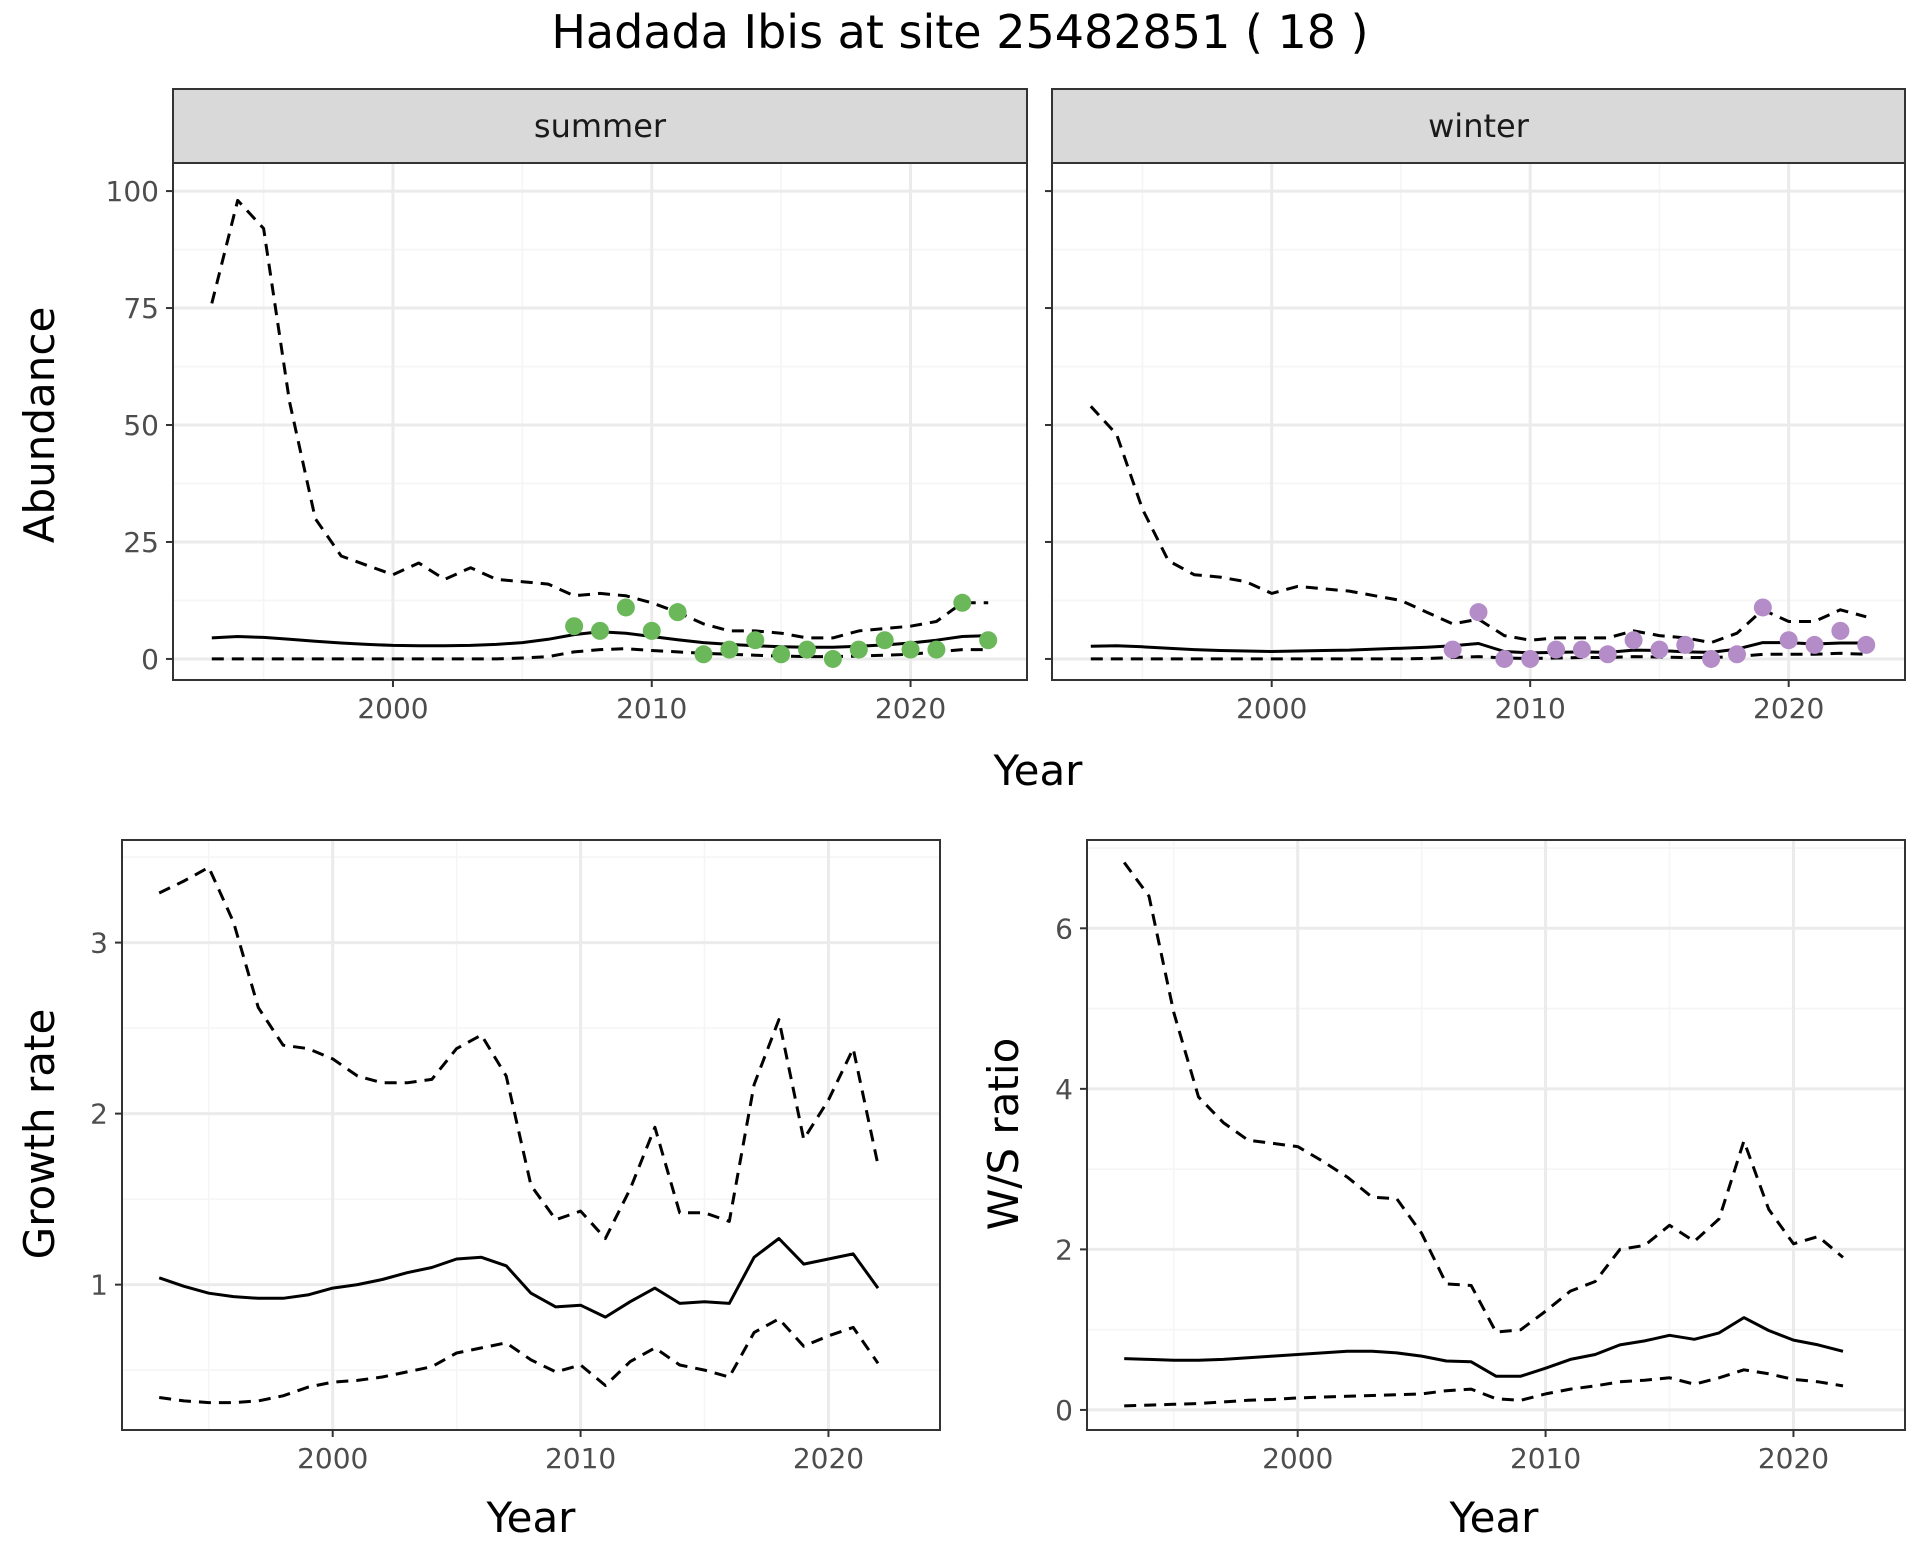  Describe the element at coordinates (39, 425) in the screenshot. I see `summer-y-axis-title: Abundance` at that location.